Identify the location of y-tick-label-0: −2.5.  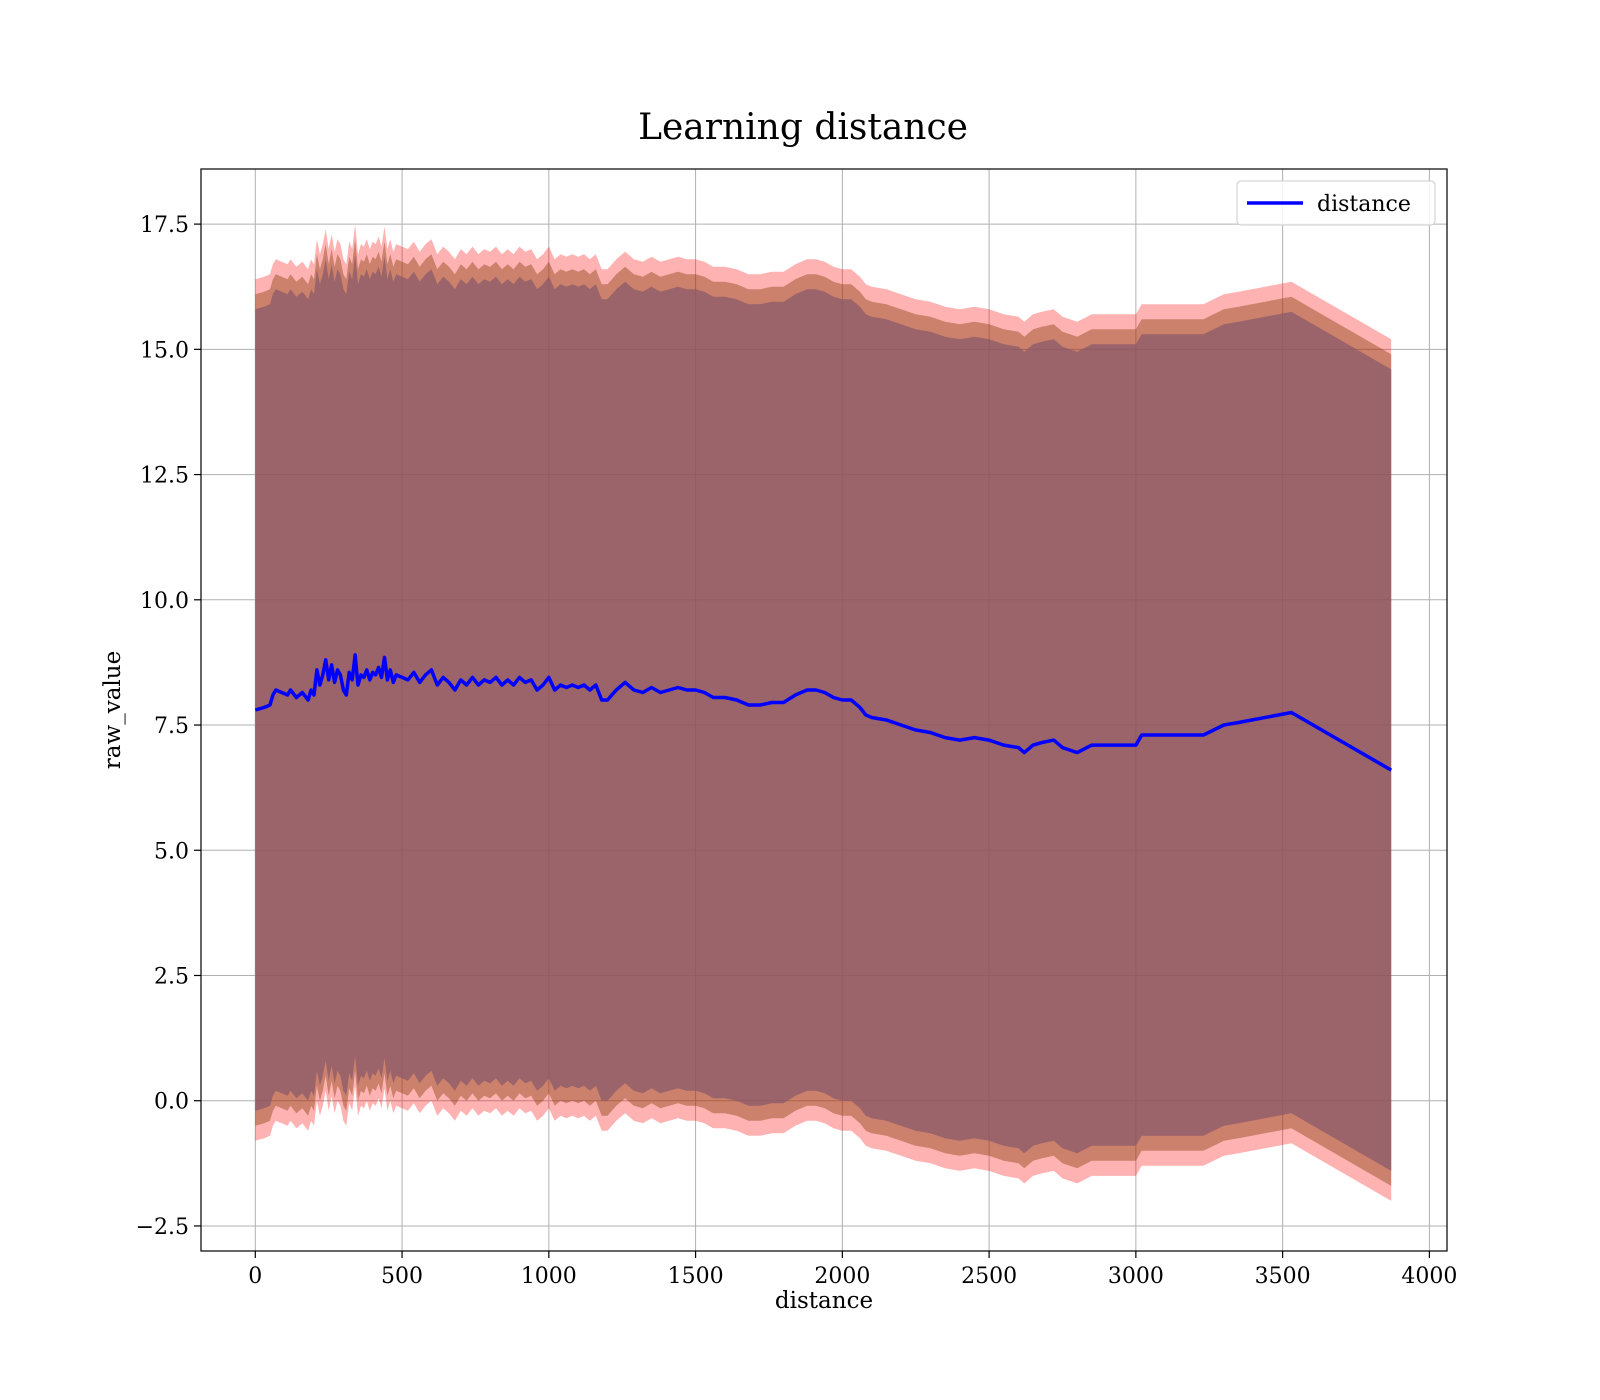
(162, 1227).